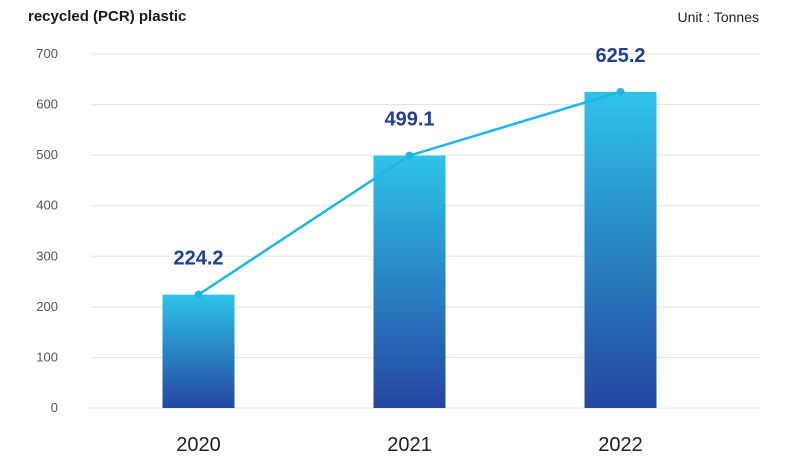 This screenshot has height=457, width=797. What do you see at coordinates (718, 17) in the screenshot?
I see `unit-label: Unit : Tonnes` at bounding box center [718, 17].